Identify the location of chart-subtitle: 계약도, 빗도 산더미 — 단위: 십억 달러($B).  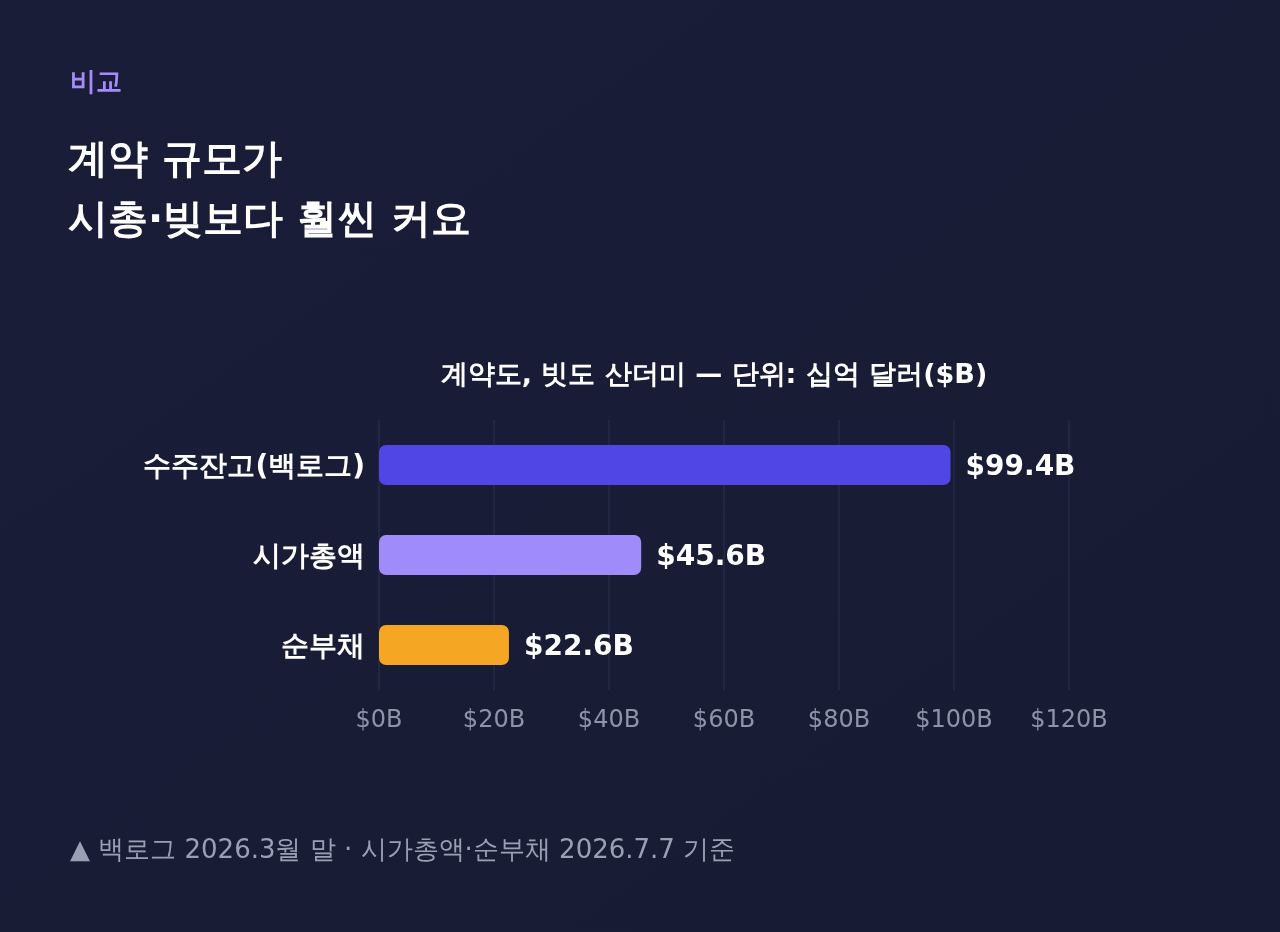
(714, 373).